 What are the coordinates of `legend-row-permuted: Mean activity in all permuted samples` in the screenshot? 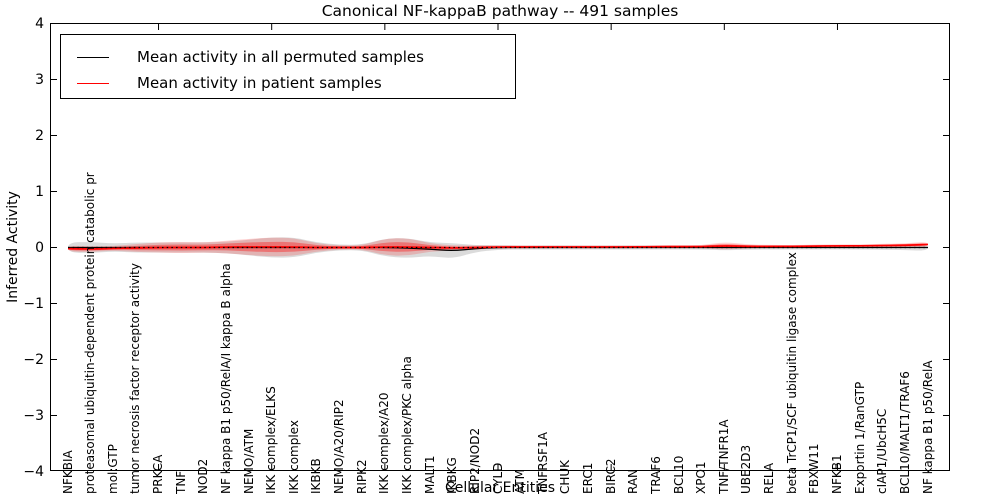 It's located at (242, 57).